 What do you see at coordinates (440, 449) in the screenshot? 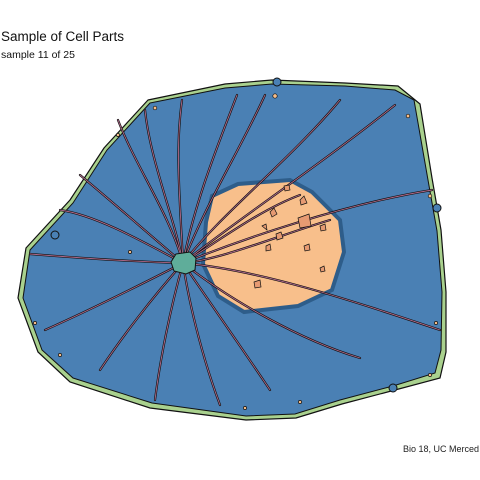
I see `figure-caption: Bio 18, UC Merced` at bounding box center [440, 449].